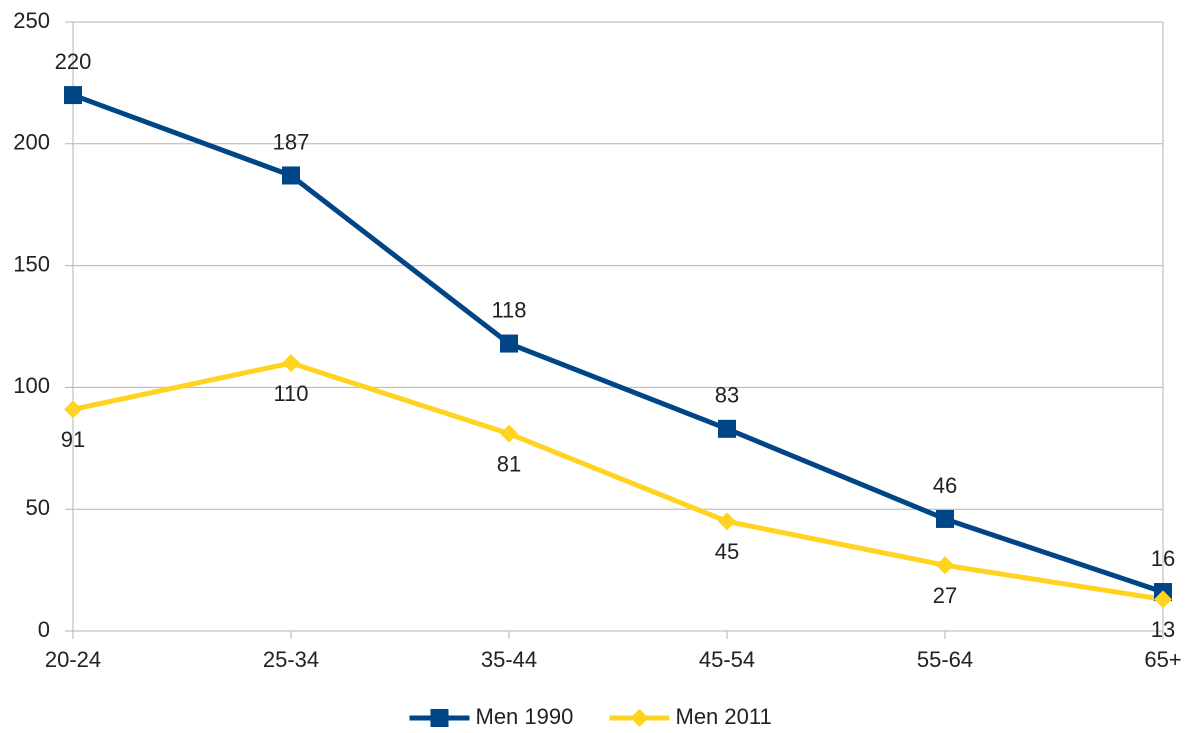 The height and width of the screenshot is (733, 1189). I want to click on y-tick-label: 100, so click(31, 385).